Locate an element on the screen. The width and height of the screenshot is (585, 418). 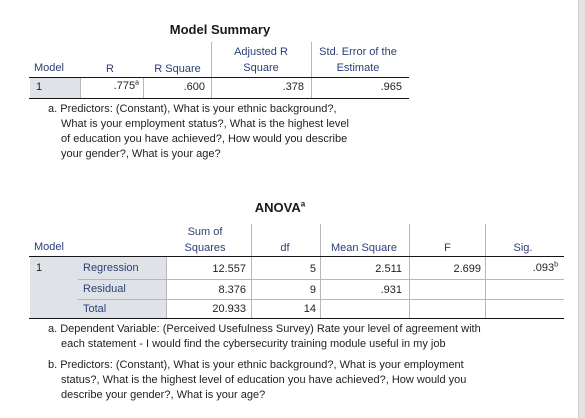
header-adjusted-r-square: Adjusted R Square is located at coordinates (261, 60).